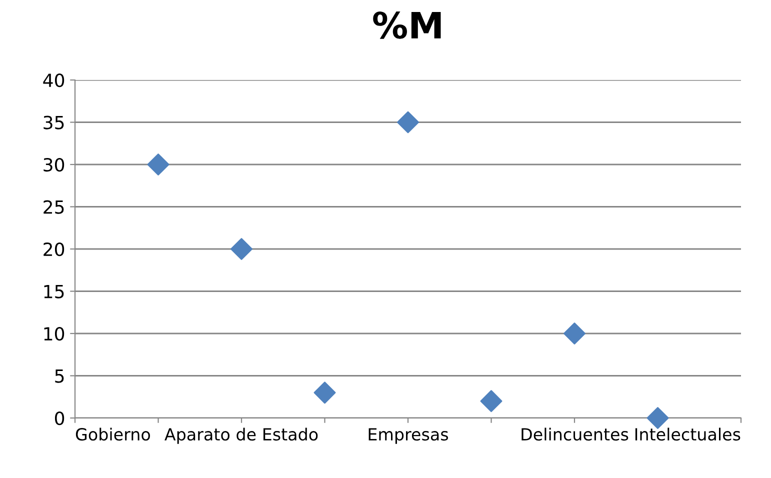  What do you see at coordinates (54, 165) in the screenshot?
I see `y-tick-label: 30` at bounding box center [54, 165].